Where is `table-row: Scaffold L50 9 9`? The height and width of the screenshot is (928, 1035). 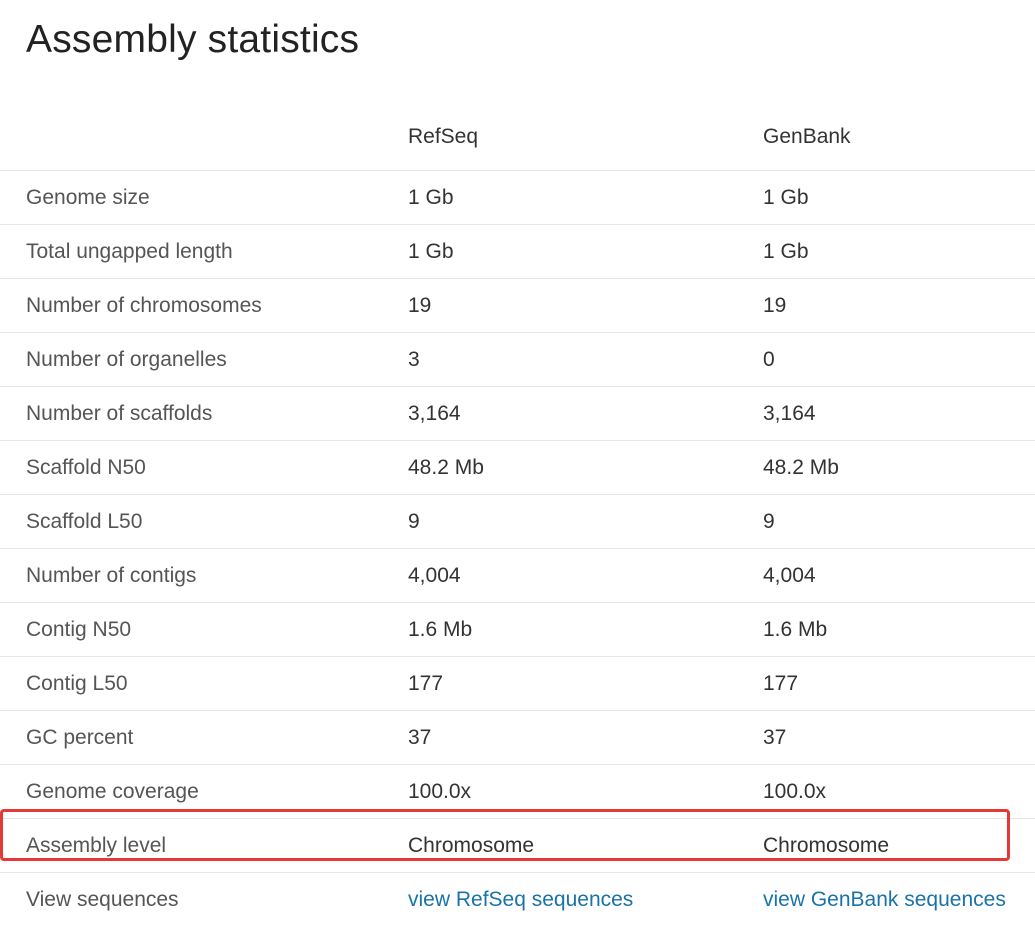
table-row: Scaffold L50 9 9 is located at coordinates (517, 521).